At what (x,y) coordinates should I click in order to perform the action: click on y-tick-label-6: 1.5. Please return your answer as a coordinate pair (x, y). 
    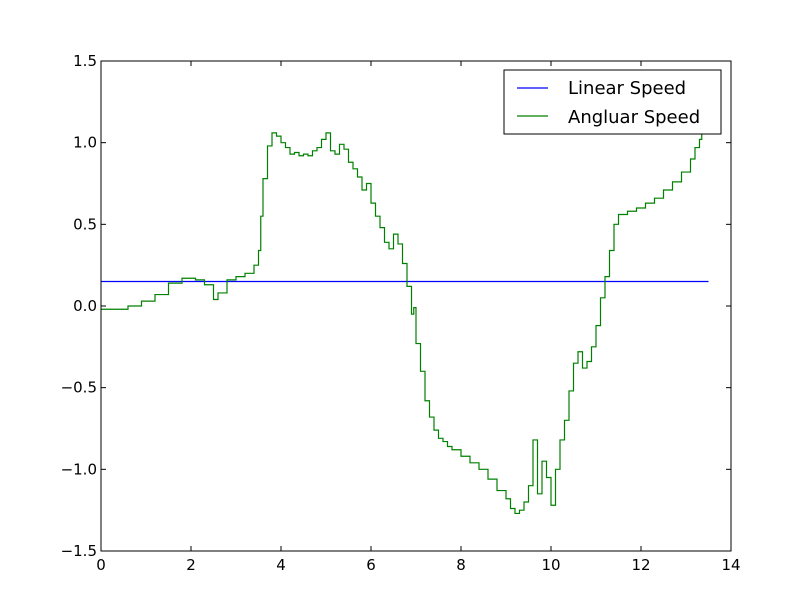
    Looking at the image, I should click on (85, 61).